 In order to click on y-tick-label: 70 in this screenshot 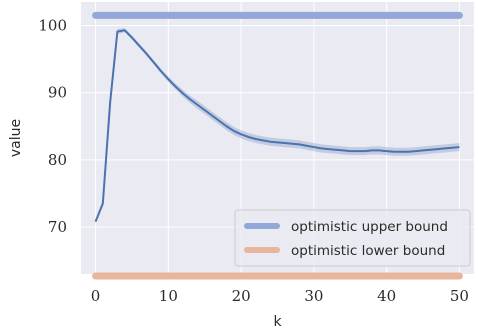, I will do `click(57, 227)`.